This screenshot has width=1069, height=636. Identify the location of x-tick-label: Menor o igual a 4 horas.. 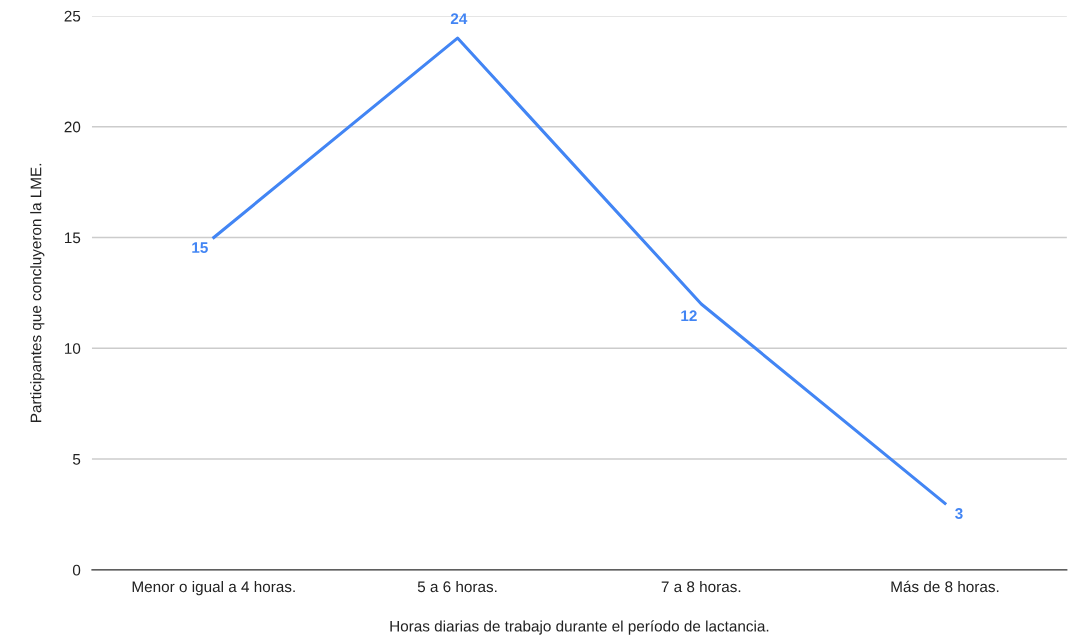
(213, 588).